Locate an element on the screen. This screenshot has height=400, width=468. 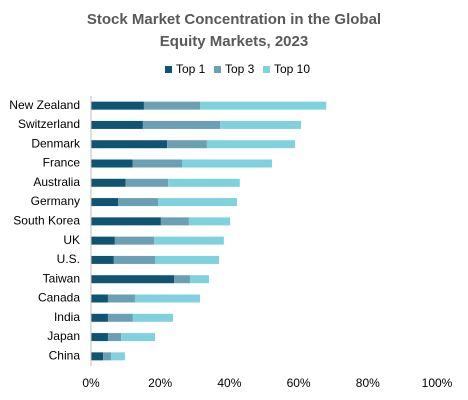
x-tick-label: 20% is located at coordinates (160, 383).